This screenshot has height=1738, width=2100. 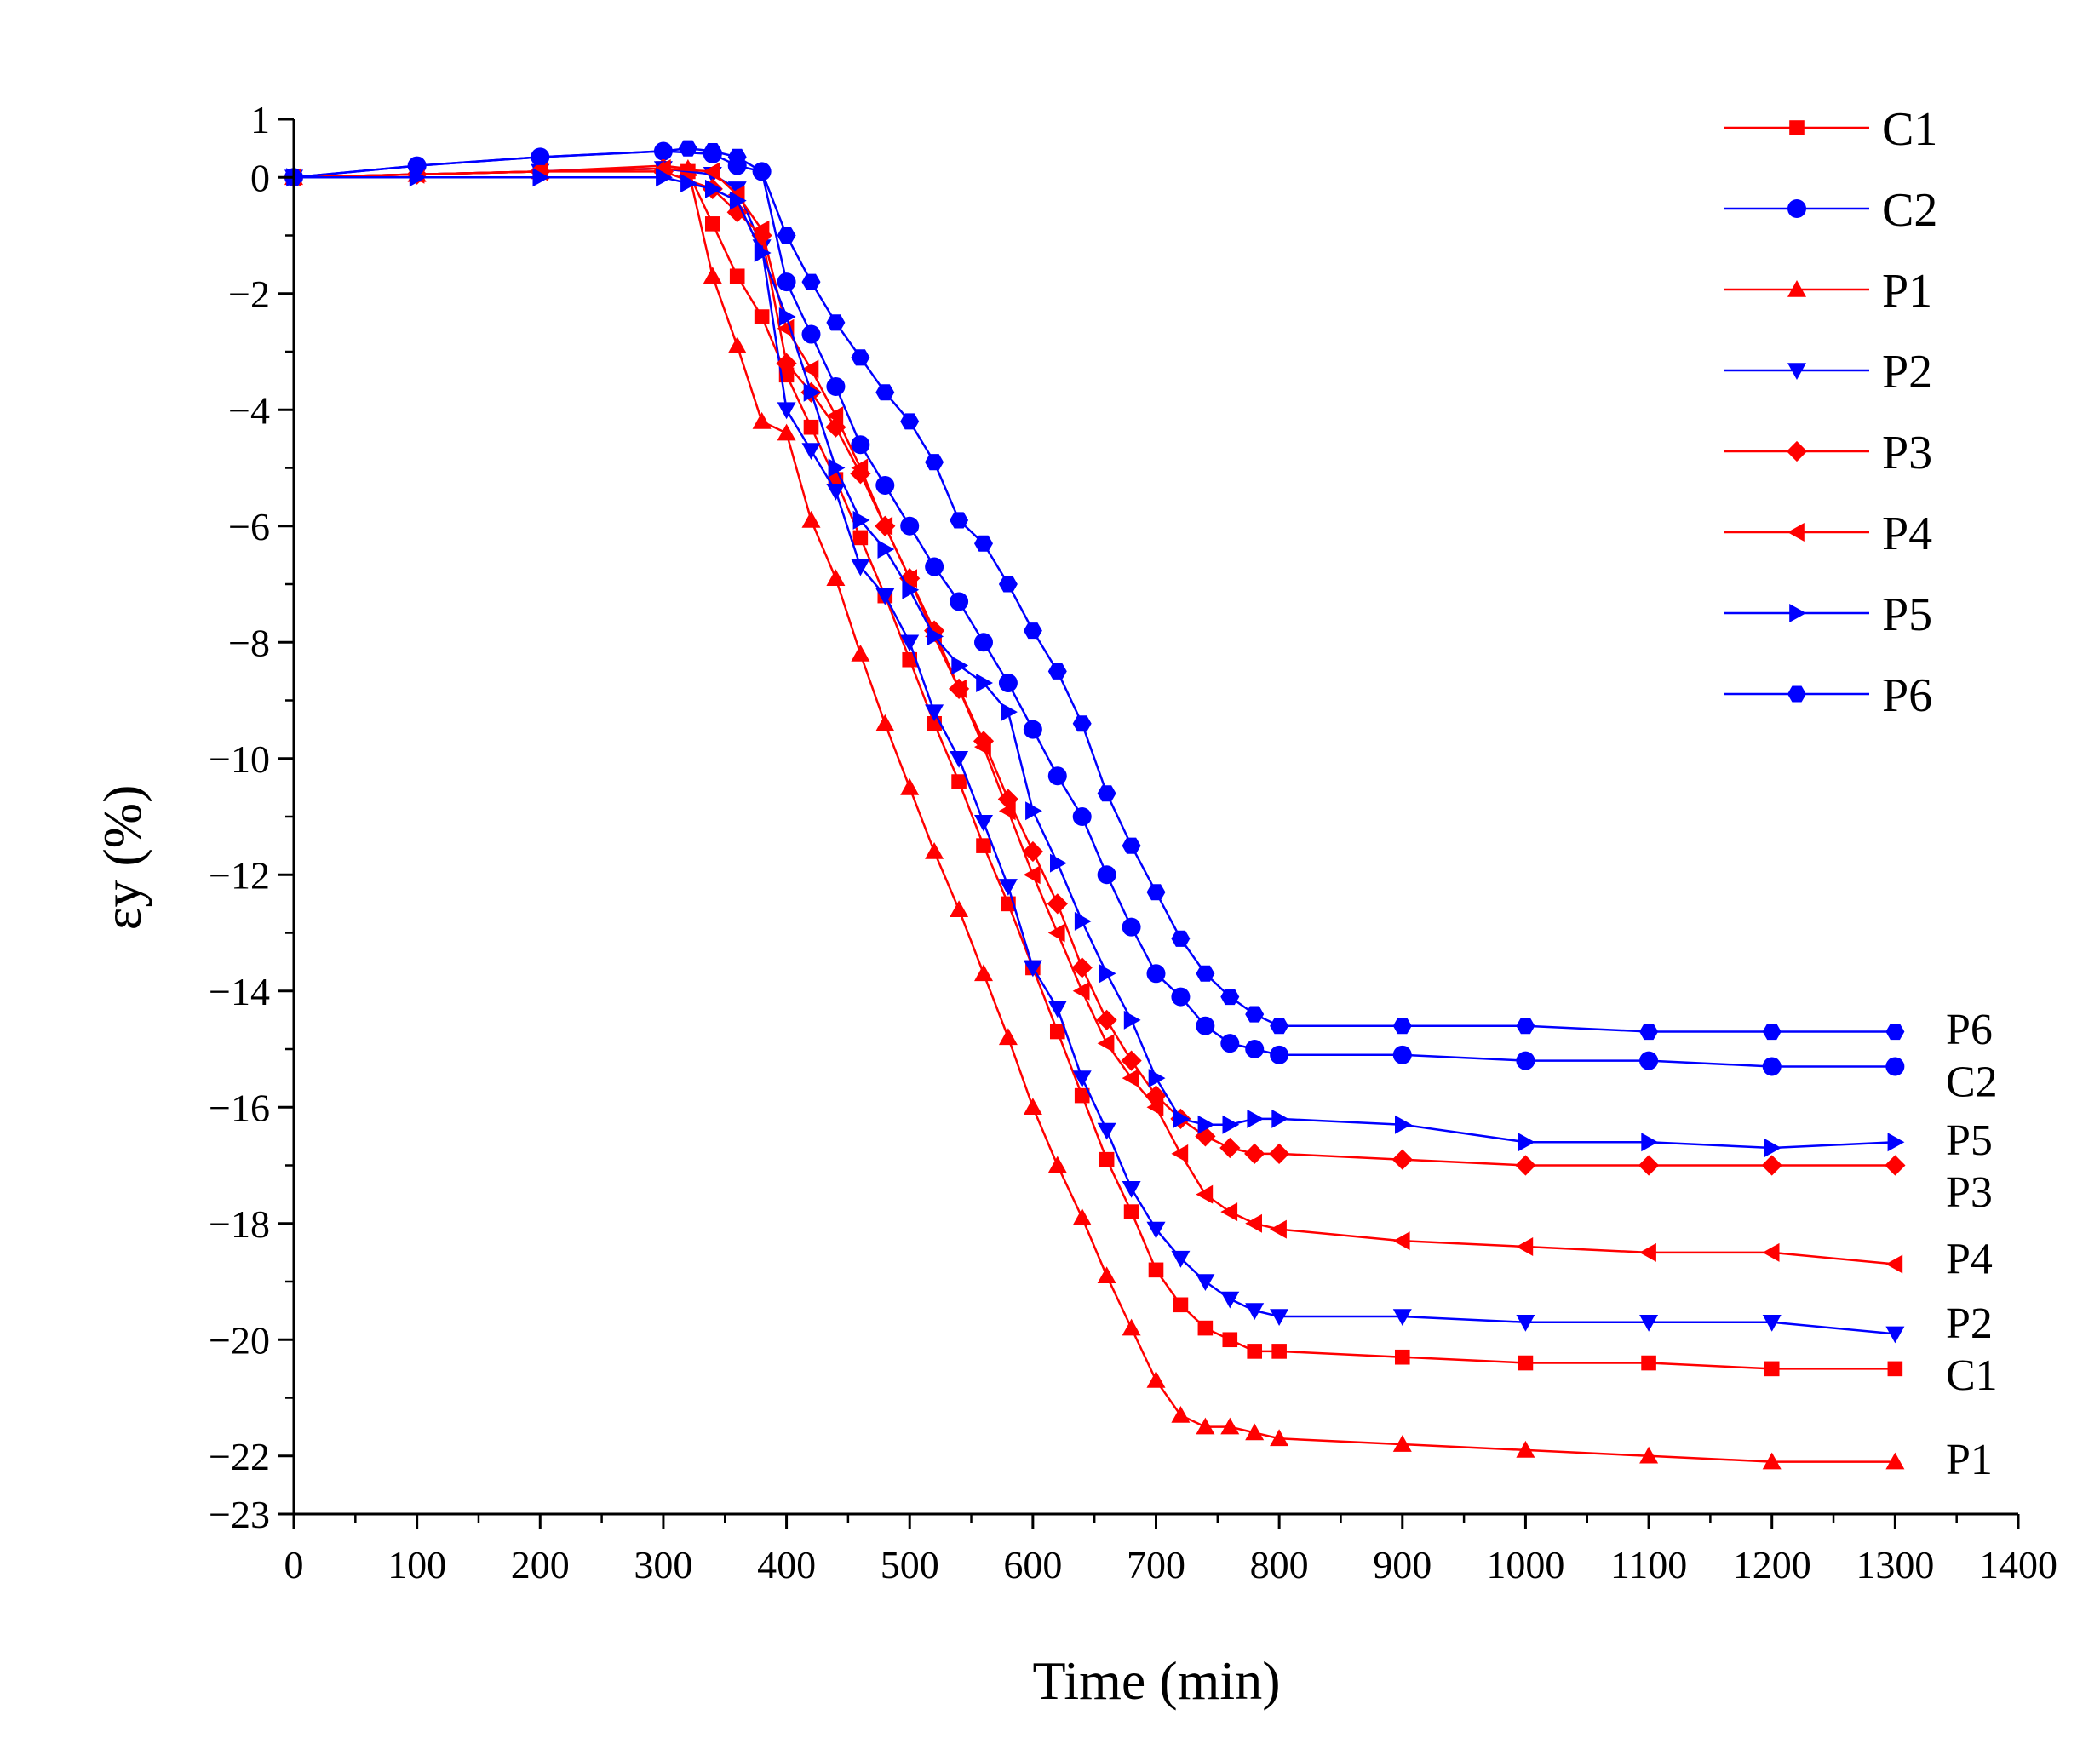 What do you see at coordinates (2018, 1564) in the screenshot?
I see `x-tick-label-1400: 1400` at bounding box center [2018, 1564].